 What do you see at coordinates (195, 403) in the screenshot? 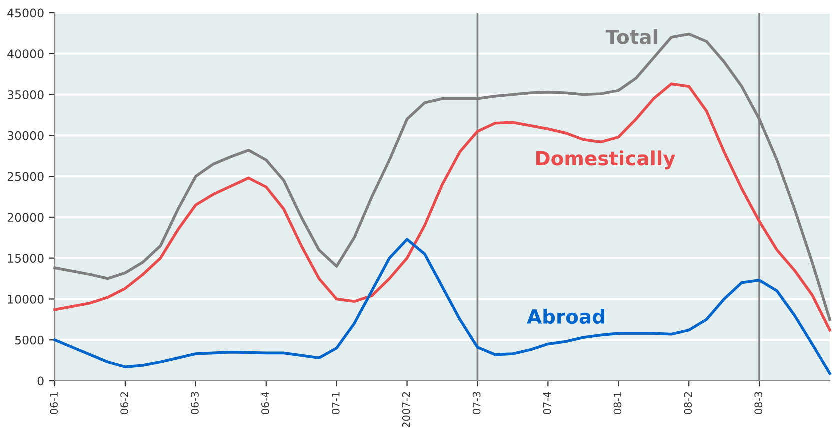
I see `x-tick-label: 06-3` at bounding box center [195, 403].